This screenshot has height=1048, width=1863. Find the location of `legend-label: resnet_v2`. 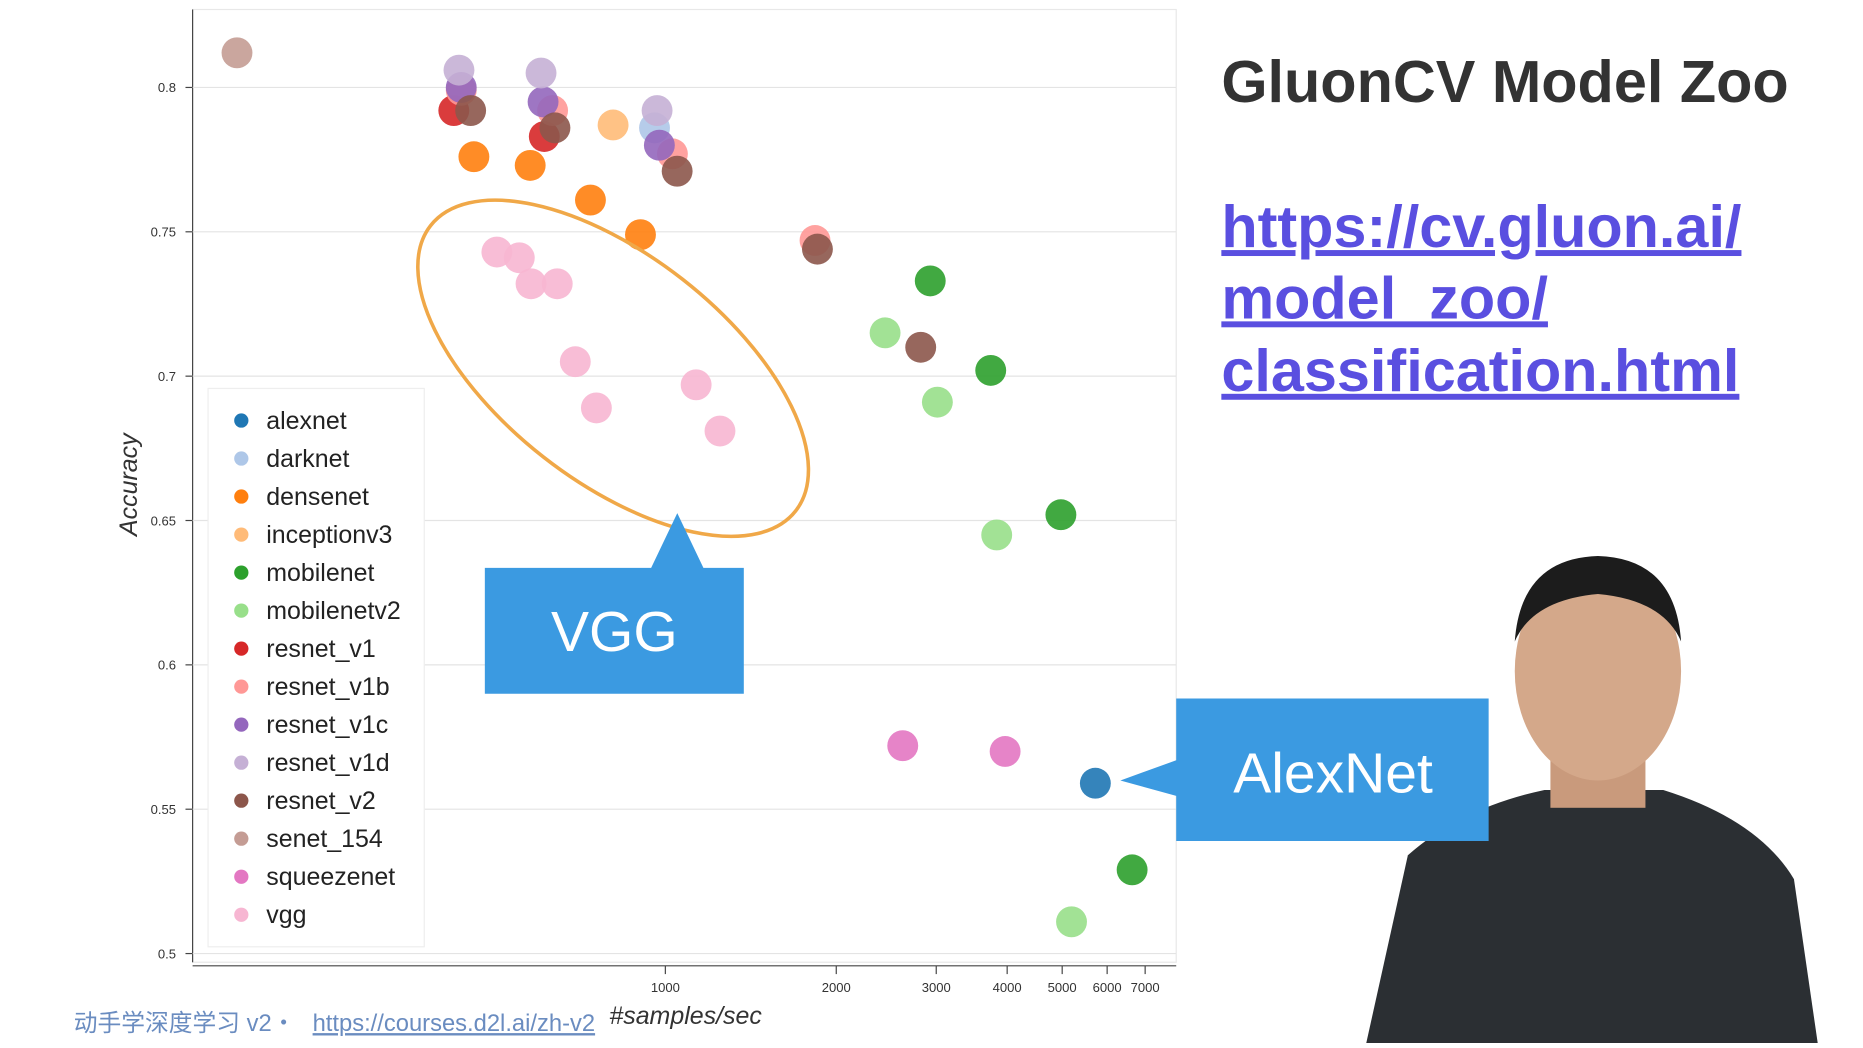

legend-label: resnet_v2 is located at coordinates (321, 801).